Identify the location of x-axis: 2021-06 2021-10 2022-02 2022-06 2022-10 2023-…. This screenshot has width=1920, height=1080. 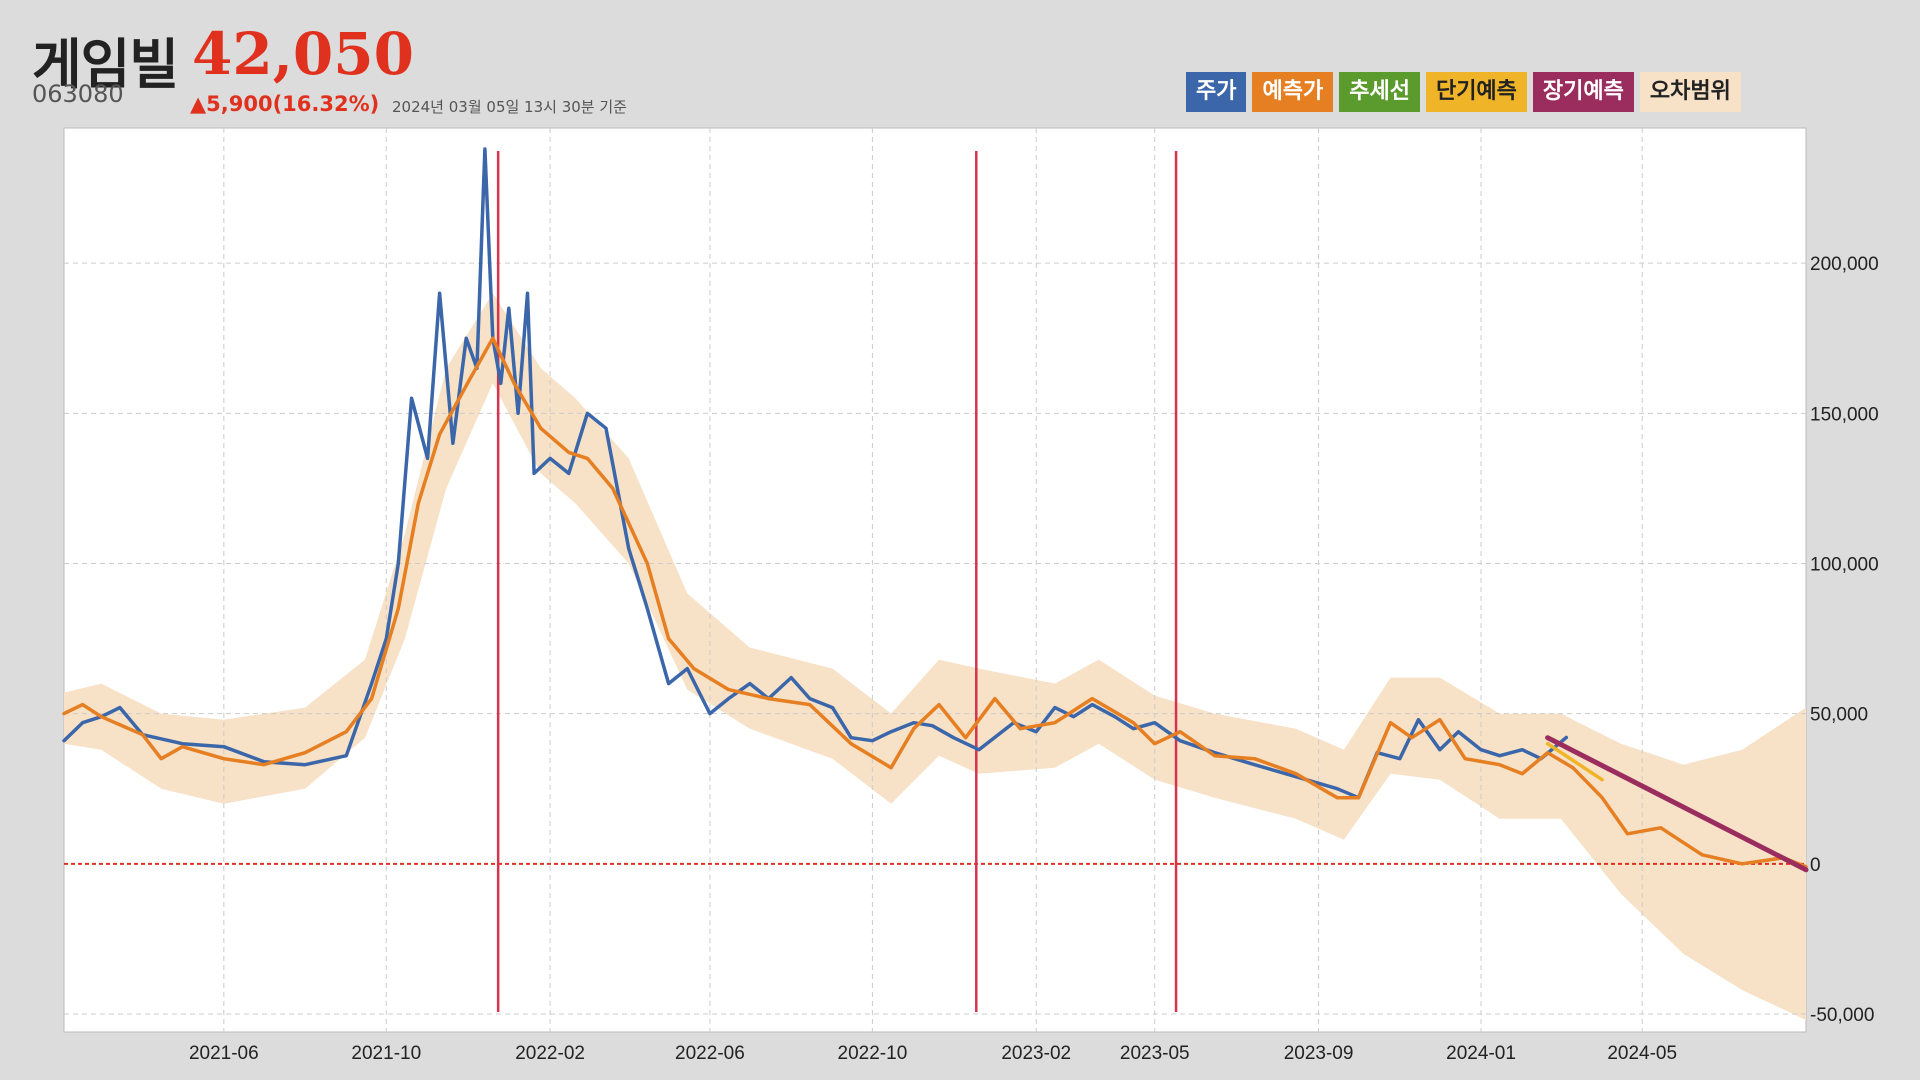
(933, 1053).